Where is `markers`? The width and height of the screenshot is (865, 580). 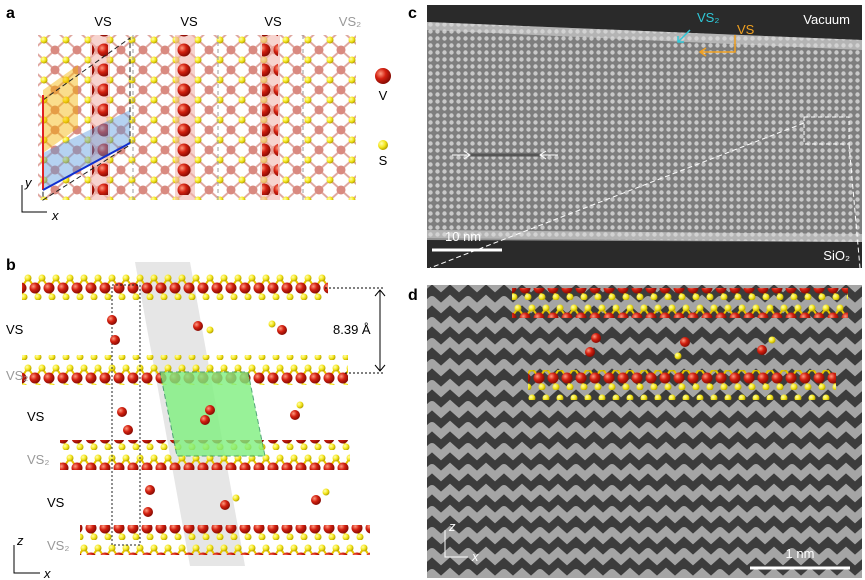
markers is located at coordinates (505, 155).